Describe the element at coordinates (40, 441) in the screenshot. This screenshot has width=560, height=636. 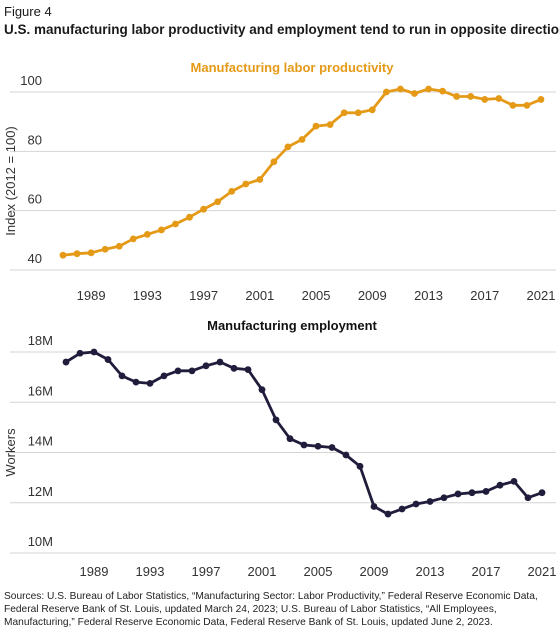
I see `y-tick-label: 14M` at that location.